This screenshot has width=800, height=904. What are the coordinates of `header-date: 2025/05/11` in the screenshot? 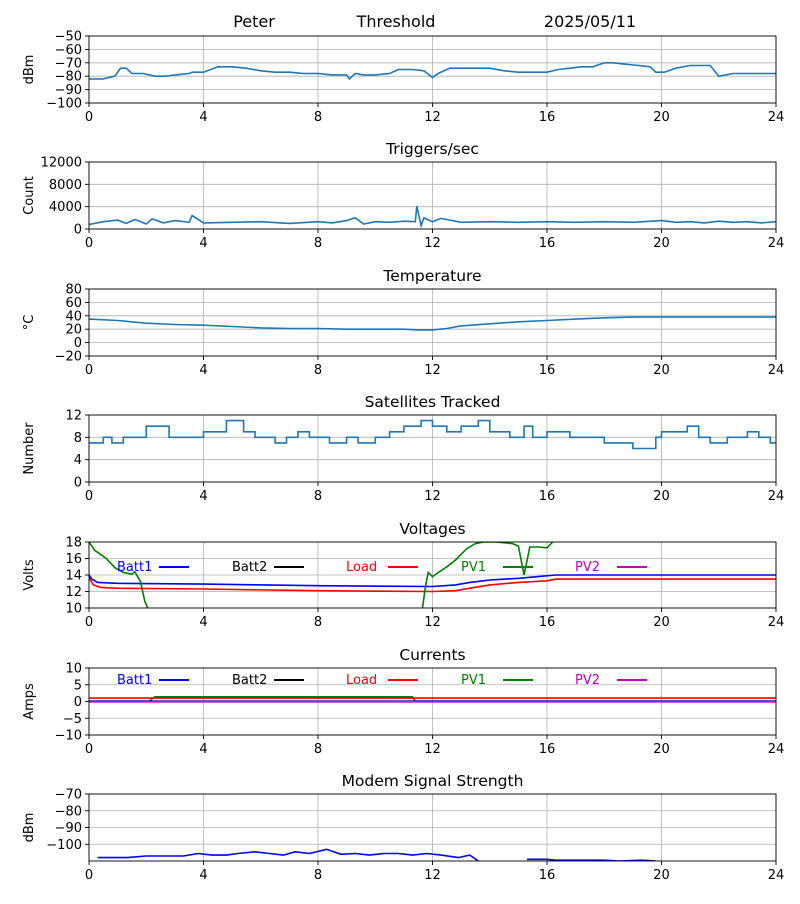 It's located at (590, 21).